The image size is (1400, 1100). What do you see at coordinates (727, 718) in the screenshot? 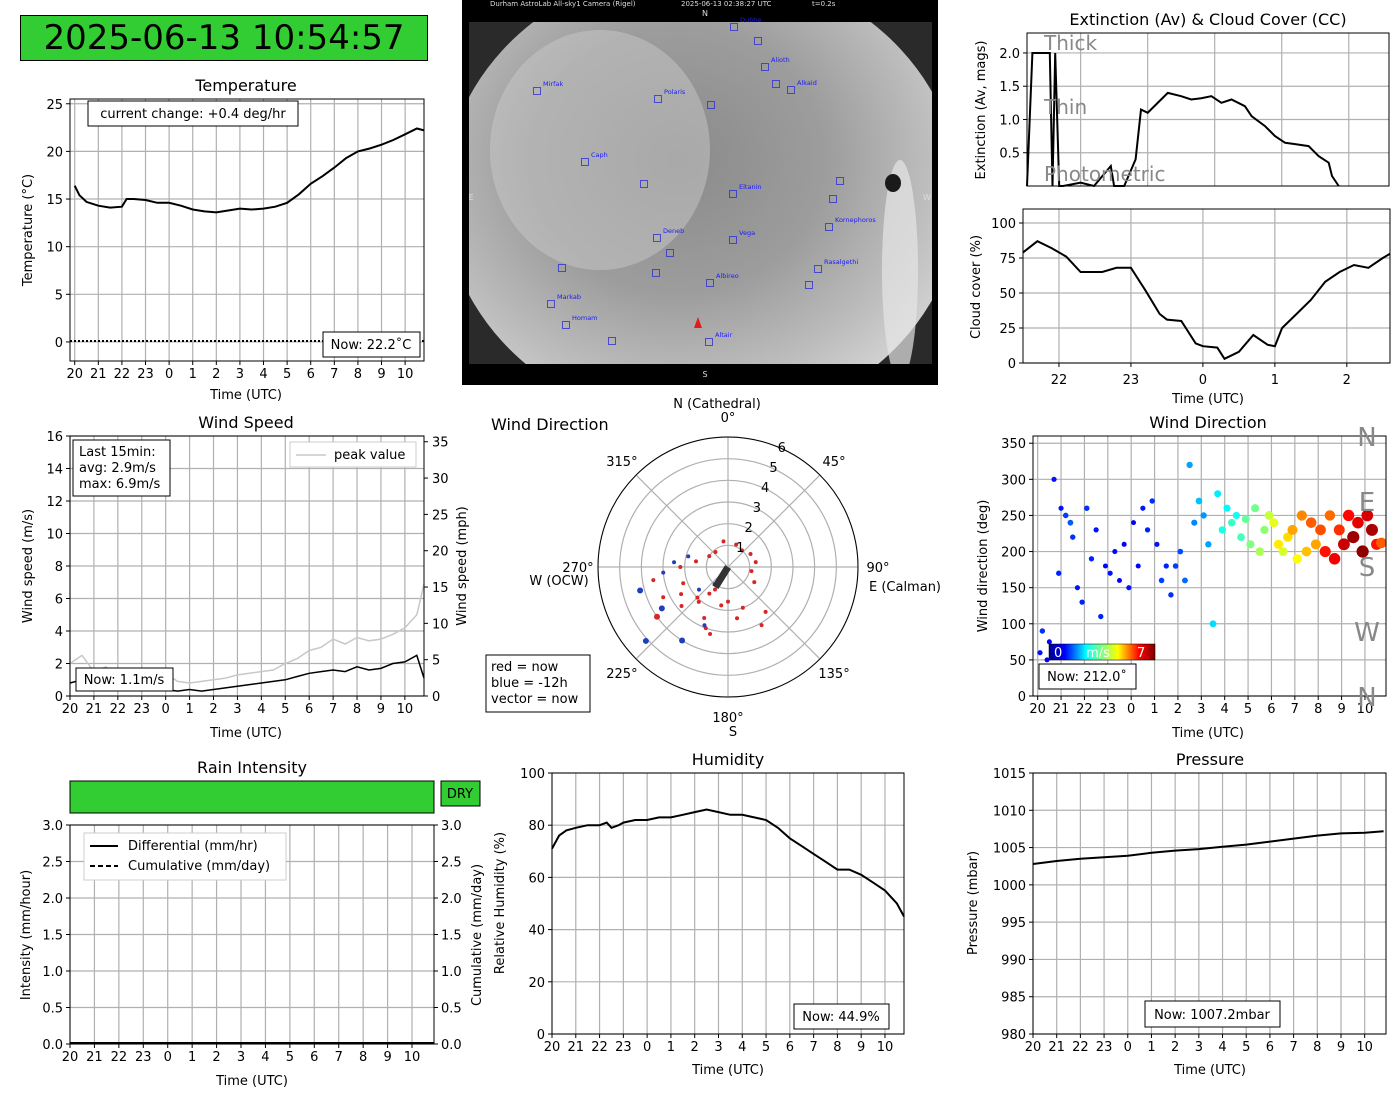
I see `polar-angle-label: 180°` at bounding box center [727, 718].